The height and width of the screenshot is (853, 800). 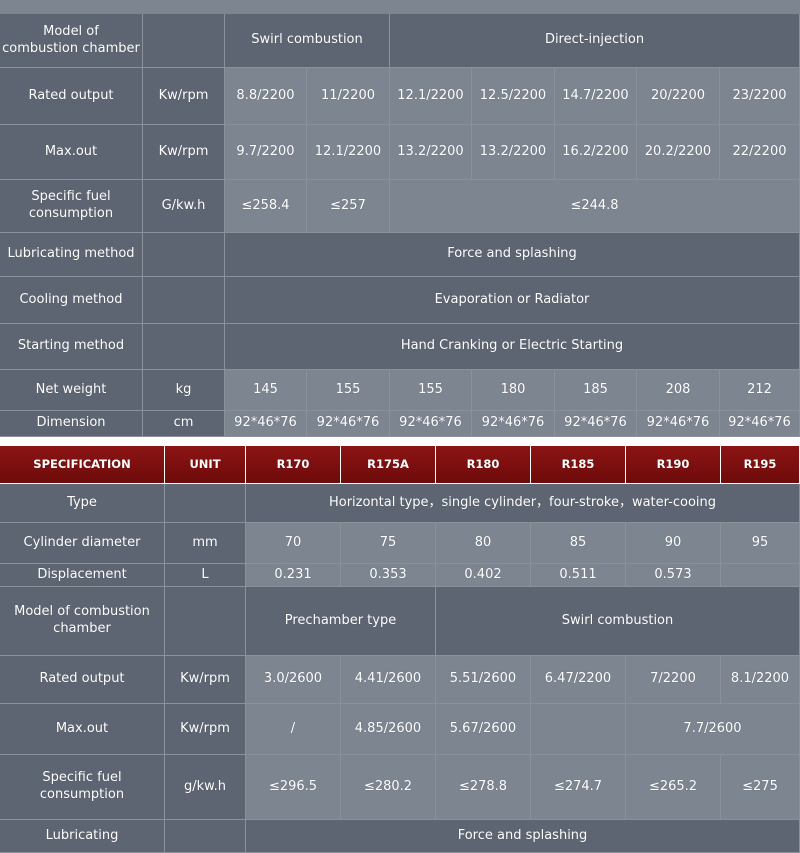 I want to click on value-cell-text: 0.231, so click(x=293, y=574).